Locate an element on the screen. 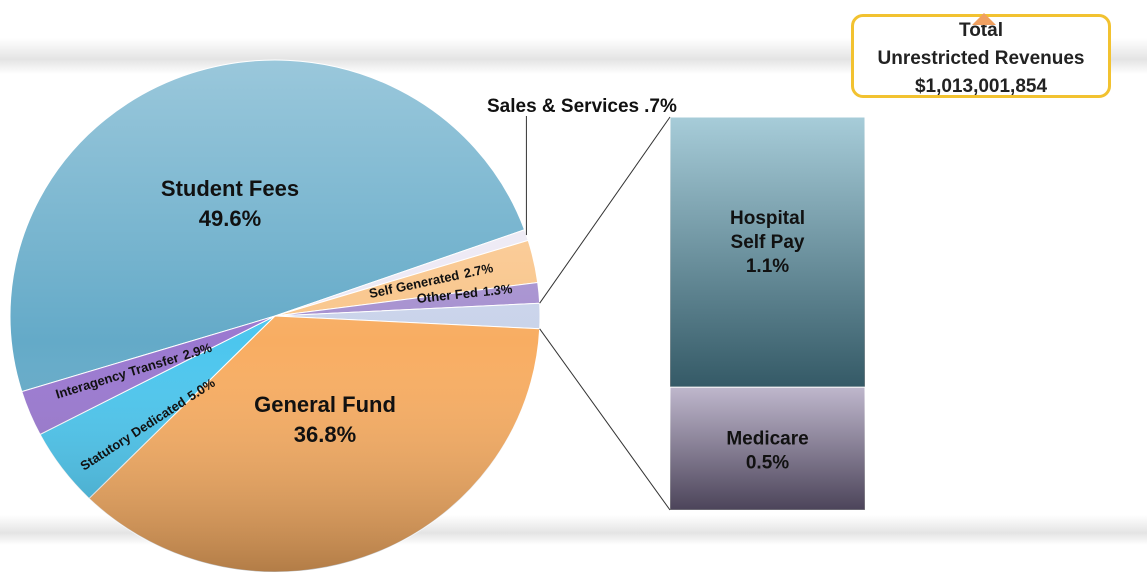 This screenshot has width=1147, height=576. slice-label: Student Fees 49.6% is located at coordinates (230, 203).